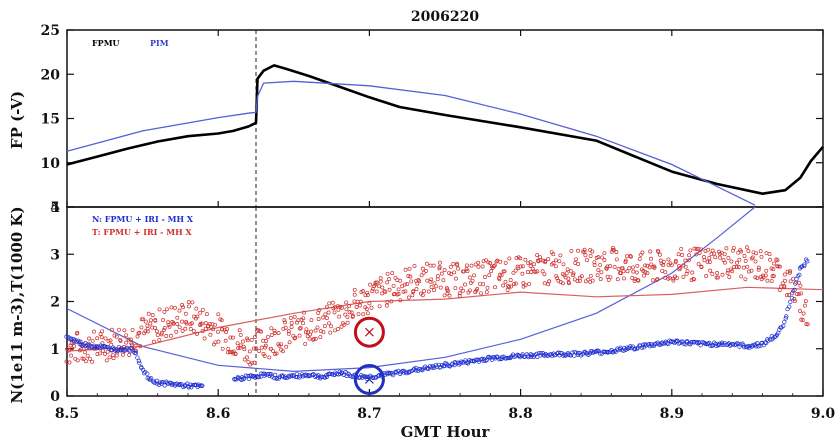 The width and height of the screenshot is (838, 442). I want to click on top-y-tick-label: 25, so click(50, 31).